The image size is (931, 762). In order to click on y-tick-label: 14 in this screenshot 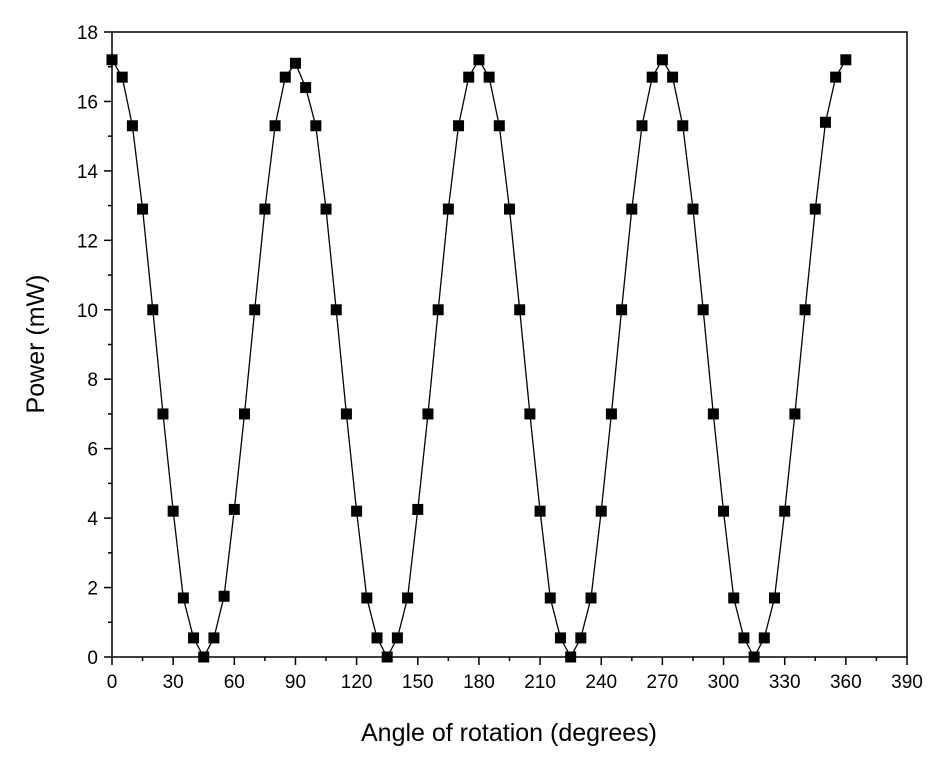, I will do `click(88, 172)`.